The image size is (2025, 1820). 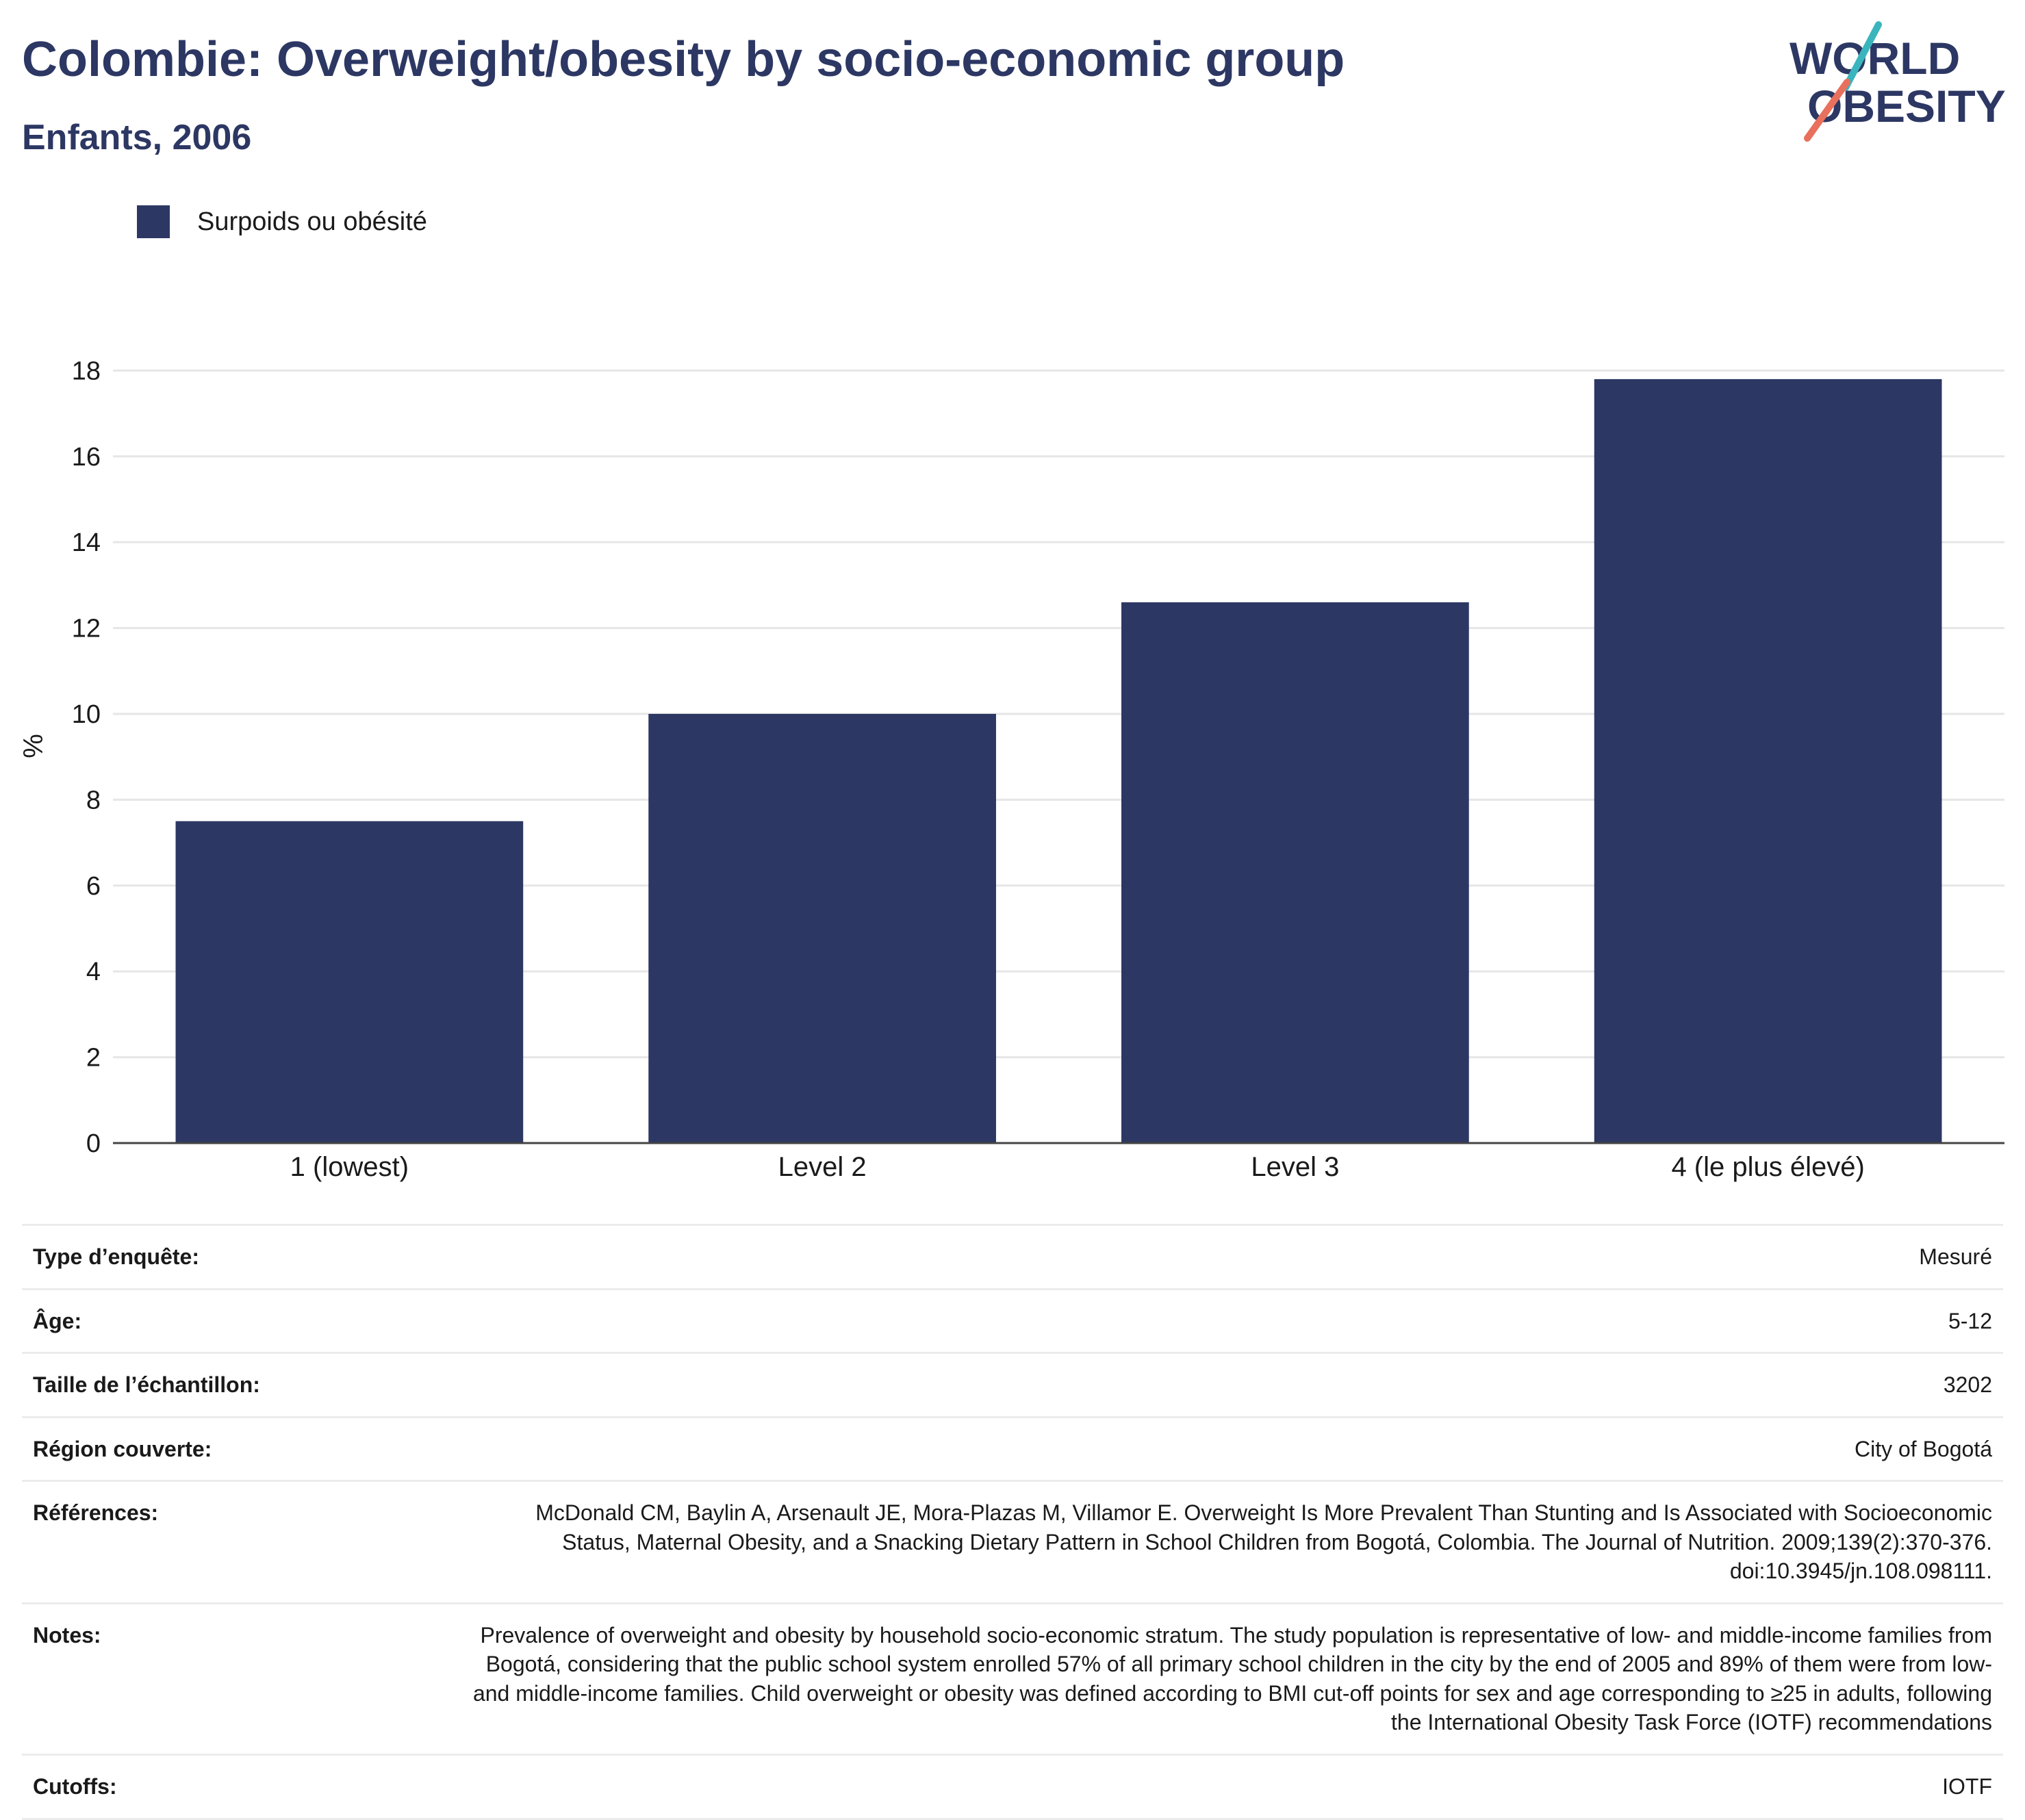 I want to click on info-row: Cutoffs: IOTF, so click(x=1012, y=1786).